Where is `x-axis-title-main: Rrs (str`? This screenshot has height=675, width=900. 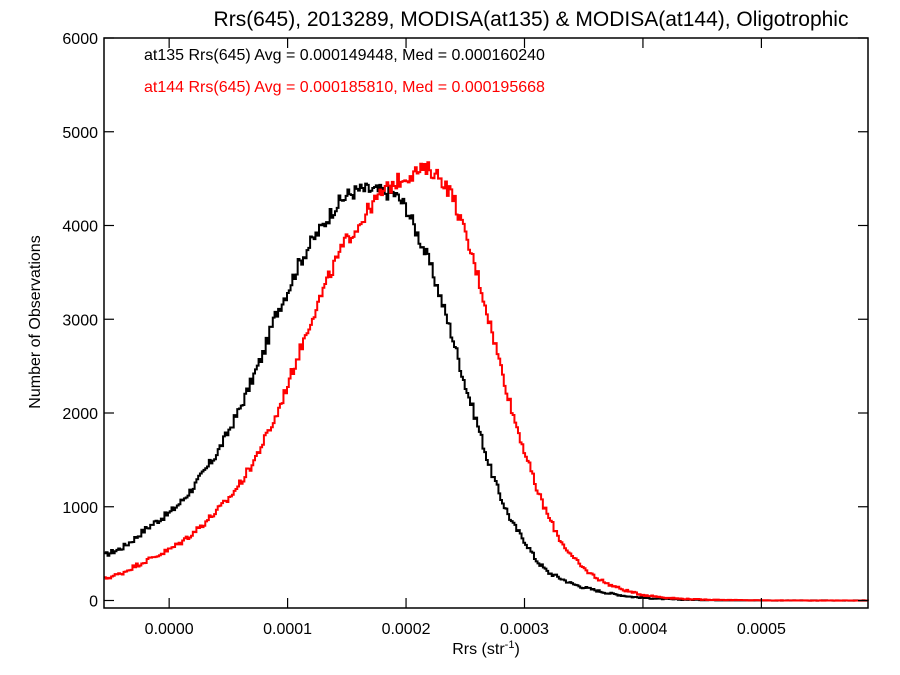 x-axis-title-main: Rrs (str is located at coordinates (478, 649).